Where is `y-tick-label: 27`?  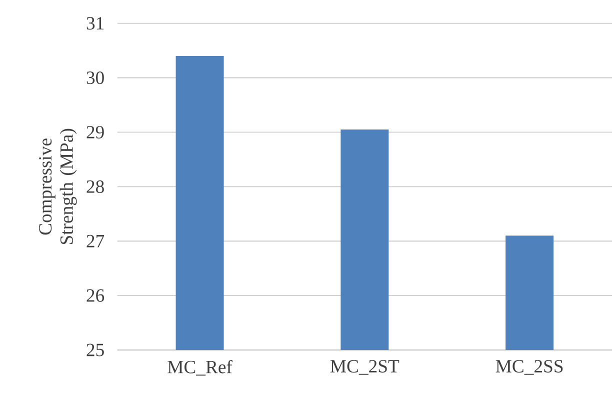 y-tick-label: 27 is located at coordinates (95, 241).